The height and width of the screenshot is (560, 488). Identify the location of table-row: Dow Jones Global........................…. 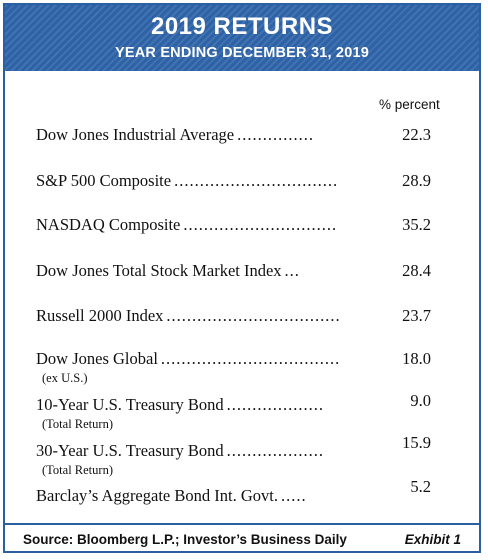
(242, 371).